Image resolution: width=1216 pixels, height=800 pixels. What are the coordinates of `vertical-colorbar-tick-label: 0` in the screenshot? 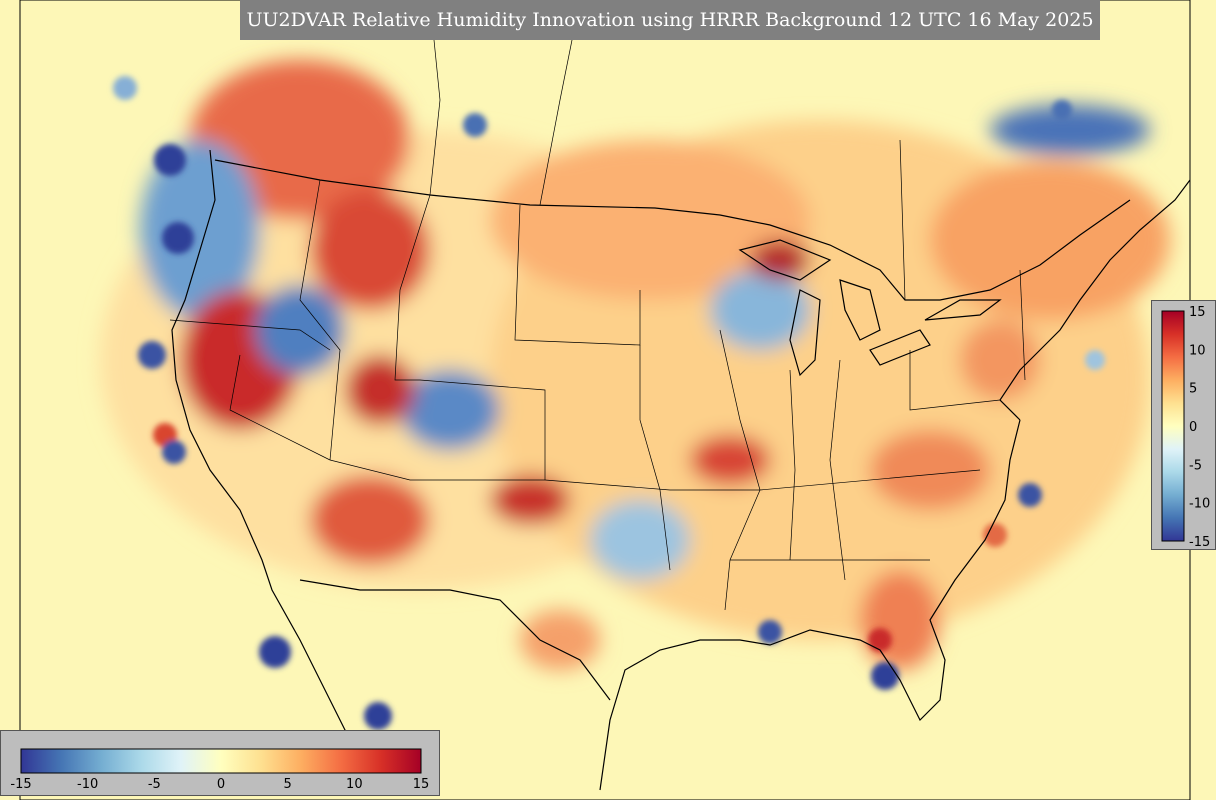 It's located at (1193, 427).